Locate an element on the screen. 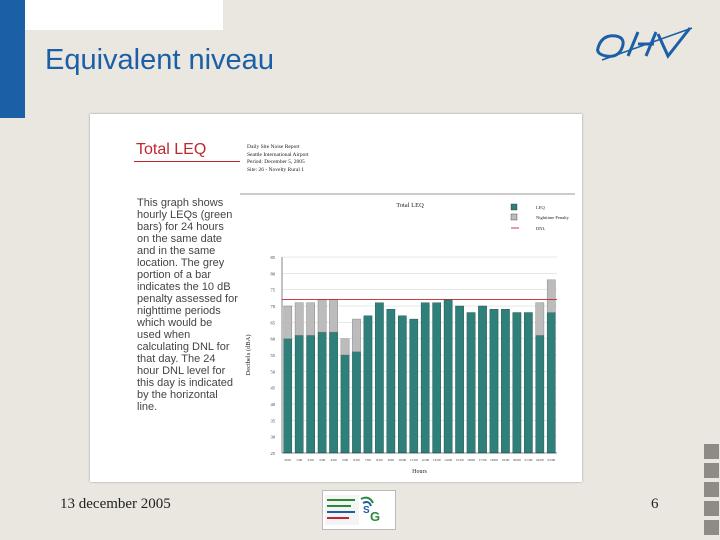  x-tick-label: 7:00 is located at coordinates (368, 460).